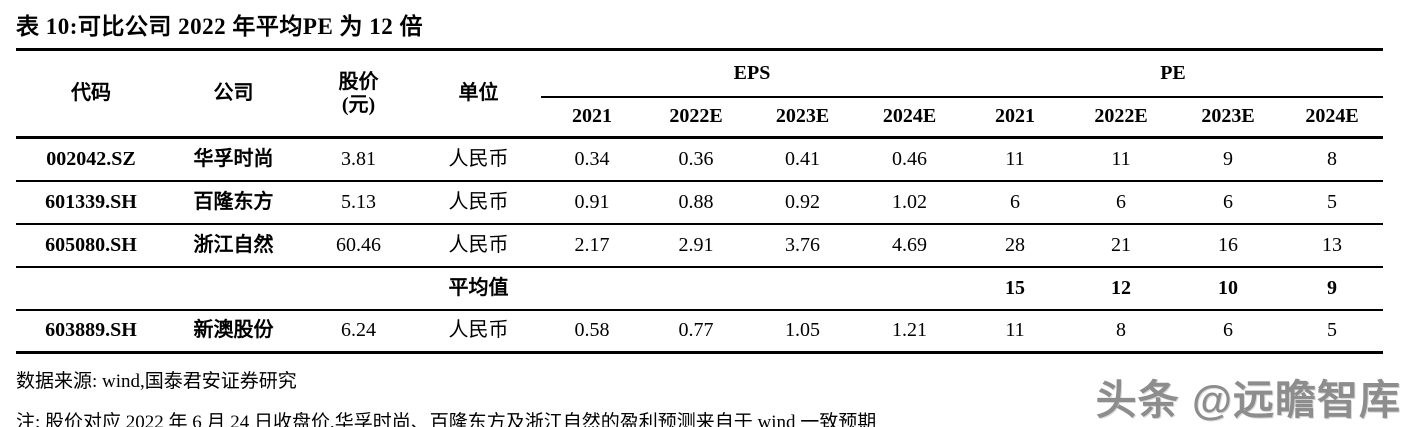  What do you see at coordinates (592, 201) in the screenshot?
I see `cell-eps-2021: 0.91` at bounding box center [592, 201].